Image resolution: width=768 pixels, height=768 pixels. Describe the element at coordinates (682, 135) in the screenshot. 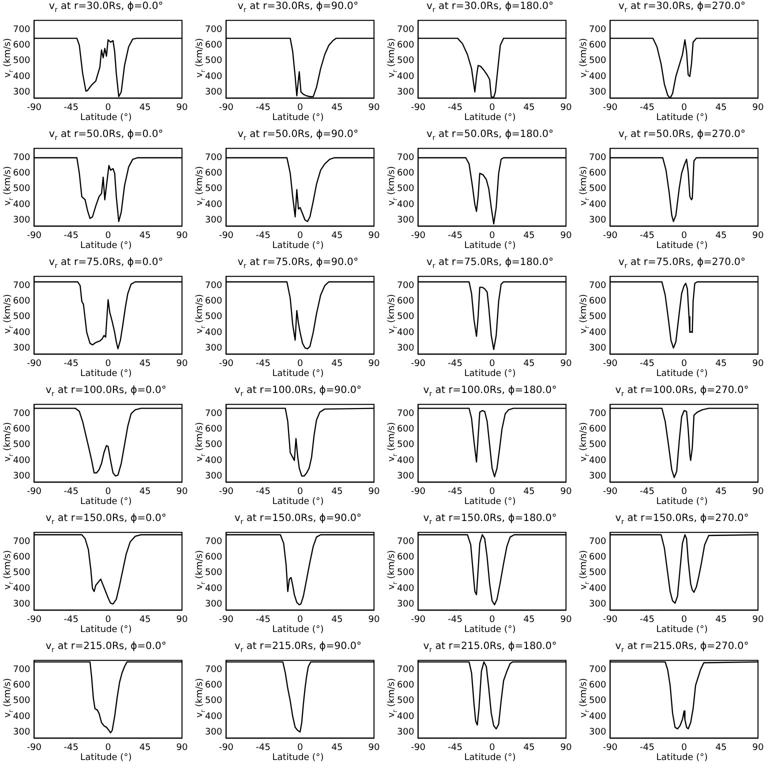

I see `chart-title: v$_{r}$ at r=50.0Rs, ϕ=270.0°` at that location.